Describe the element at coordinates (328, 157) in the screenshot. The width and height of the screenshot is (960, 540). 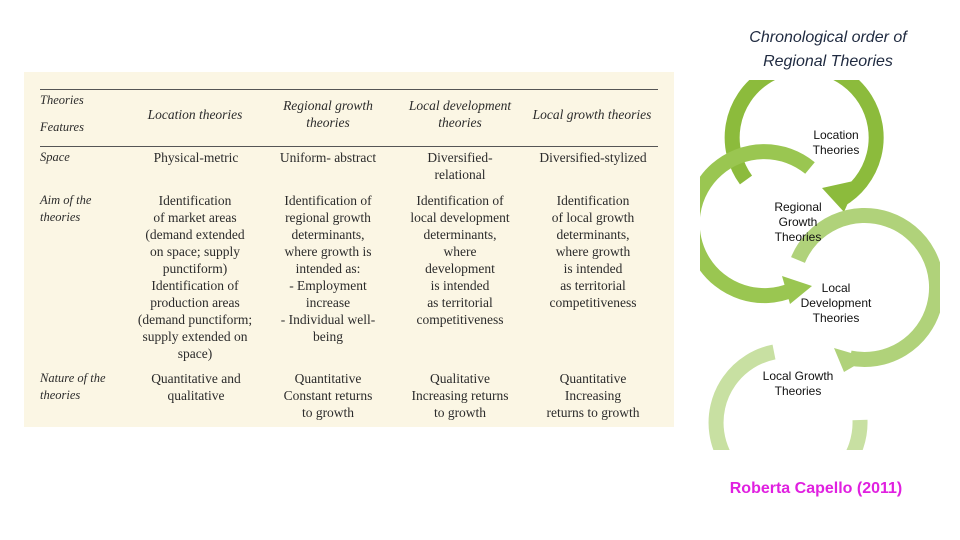
I see `table-cell: Uniform- abstract` at that location.